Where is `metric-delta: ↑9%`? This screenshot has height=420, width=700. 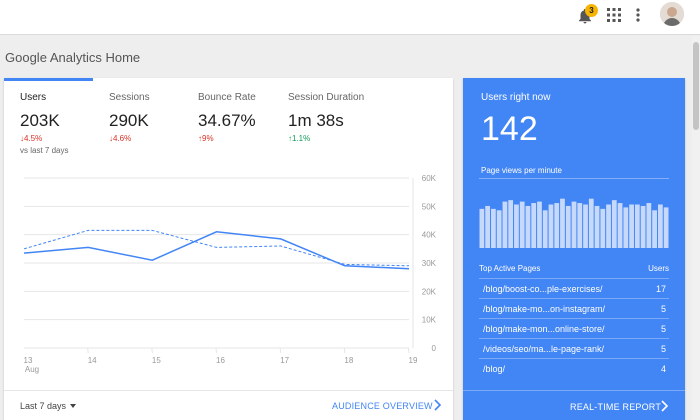 metric-delta: ↑9% is located at coordinates (206, 138).